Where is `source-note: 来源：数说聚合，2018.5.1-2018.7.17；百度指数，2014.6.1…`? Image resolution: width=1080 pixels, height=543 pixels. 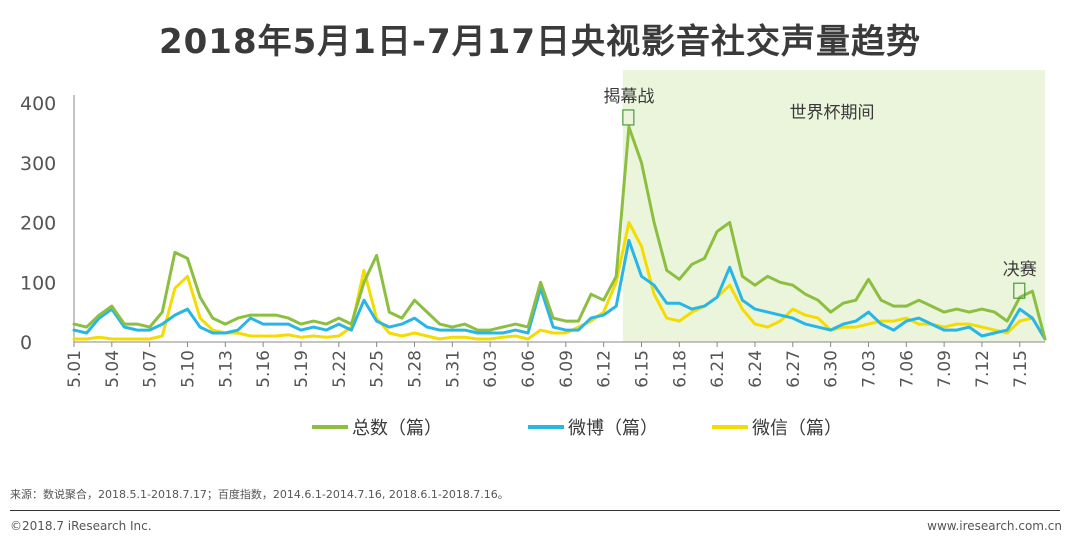 source-note: 来源：数说聚合，2018.5.1-2018.7.17；百度指数，2014.6.1… is located at coordinates (259, 494).